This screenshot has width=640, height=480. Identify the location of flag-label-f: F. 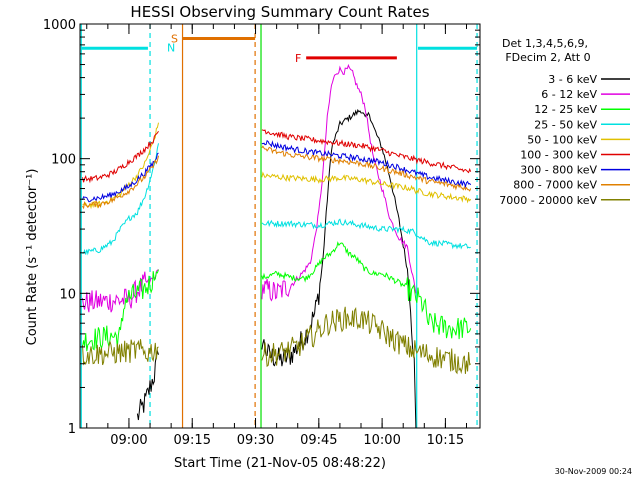
(298, 58).